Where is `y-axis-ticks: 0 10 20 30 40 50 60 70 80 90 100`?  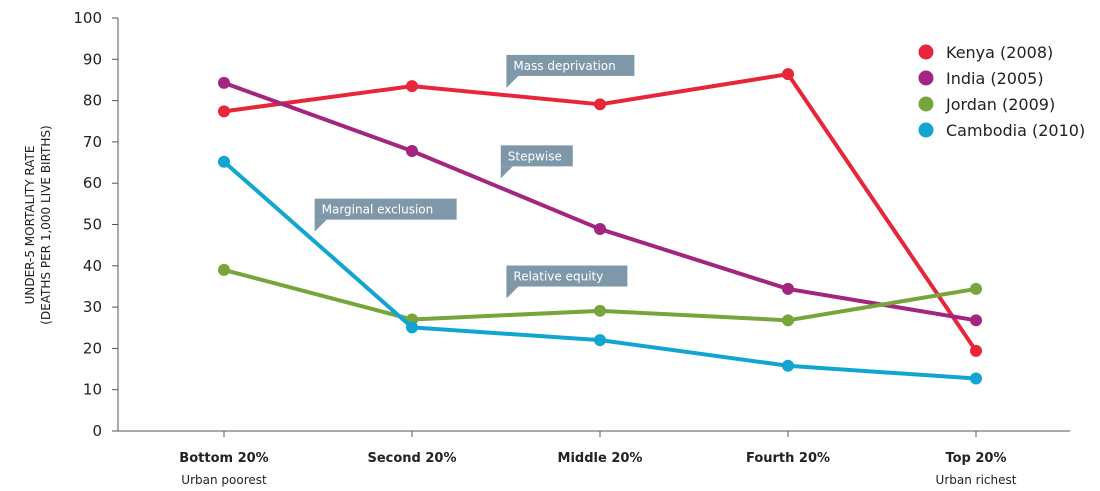
y-axis-ticks: 0 10 20 30 40 50 60 70 80 90 100 is located at coordinates (95, 224).